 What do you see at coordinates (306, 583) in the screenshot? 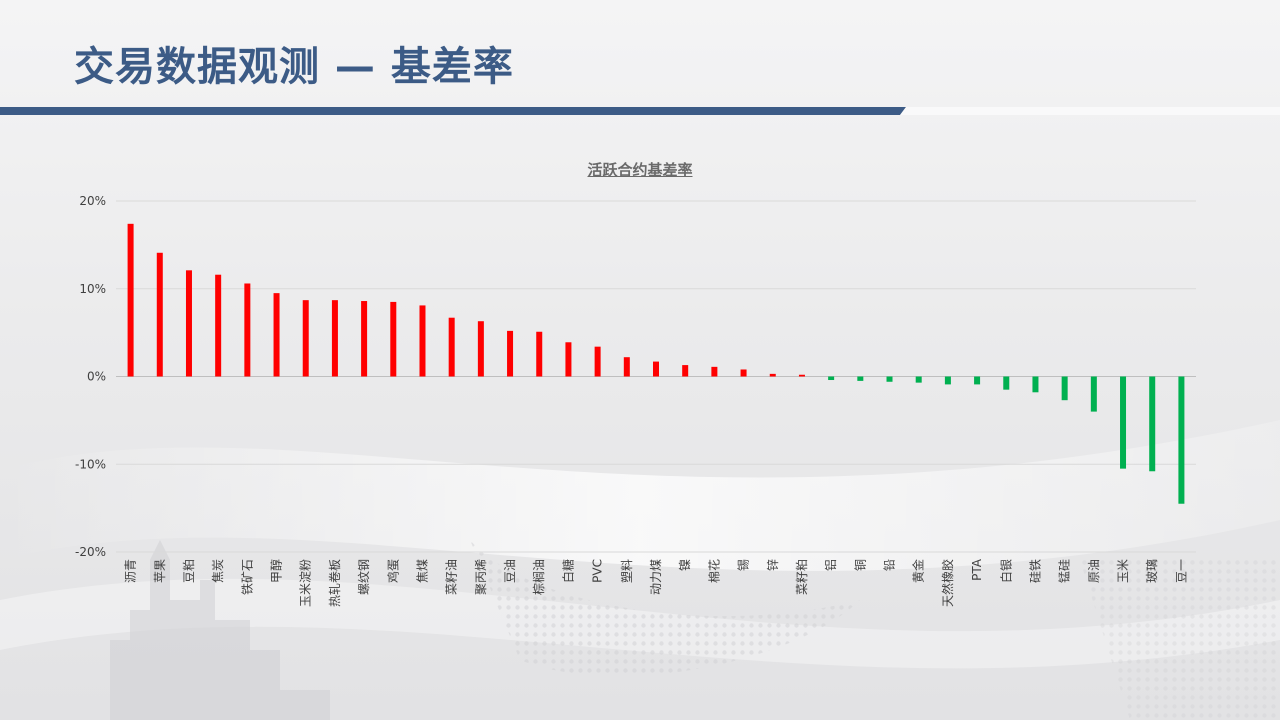
I see `x-tick-label: 玉米淀粉` at bounding box center [306, 583].